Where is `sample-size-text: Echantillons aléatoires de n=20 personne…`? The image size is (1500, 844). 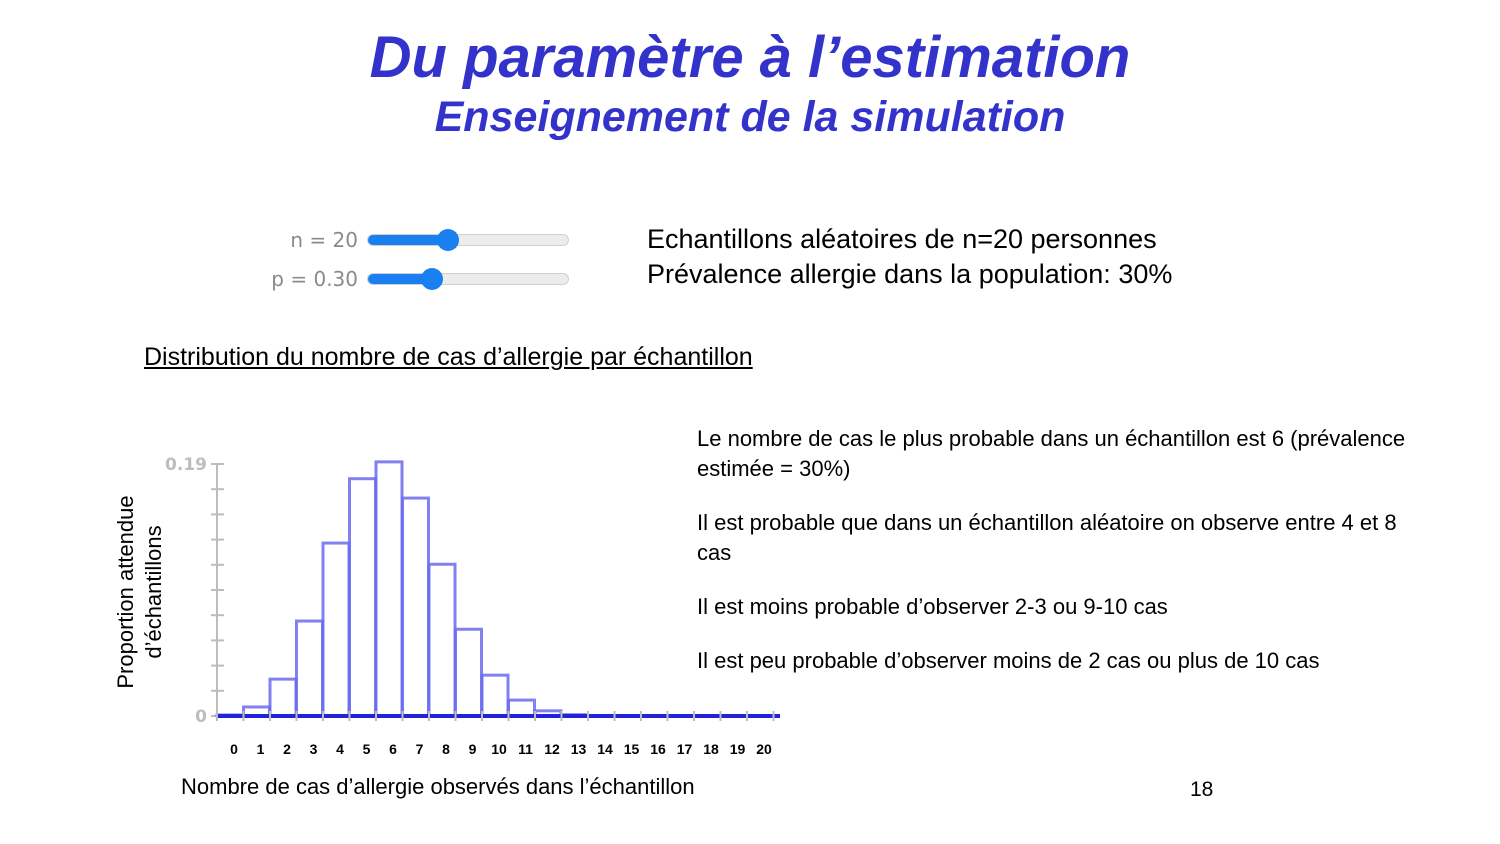 sample-size-text: Echantillons aléatoires de n=20 personne… is located at coordinates (902, 239).